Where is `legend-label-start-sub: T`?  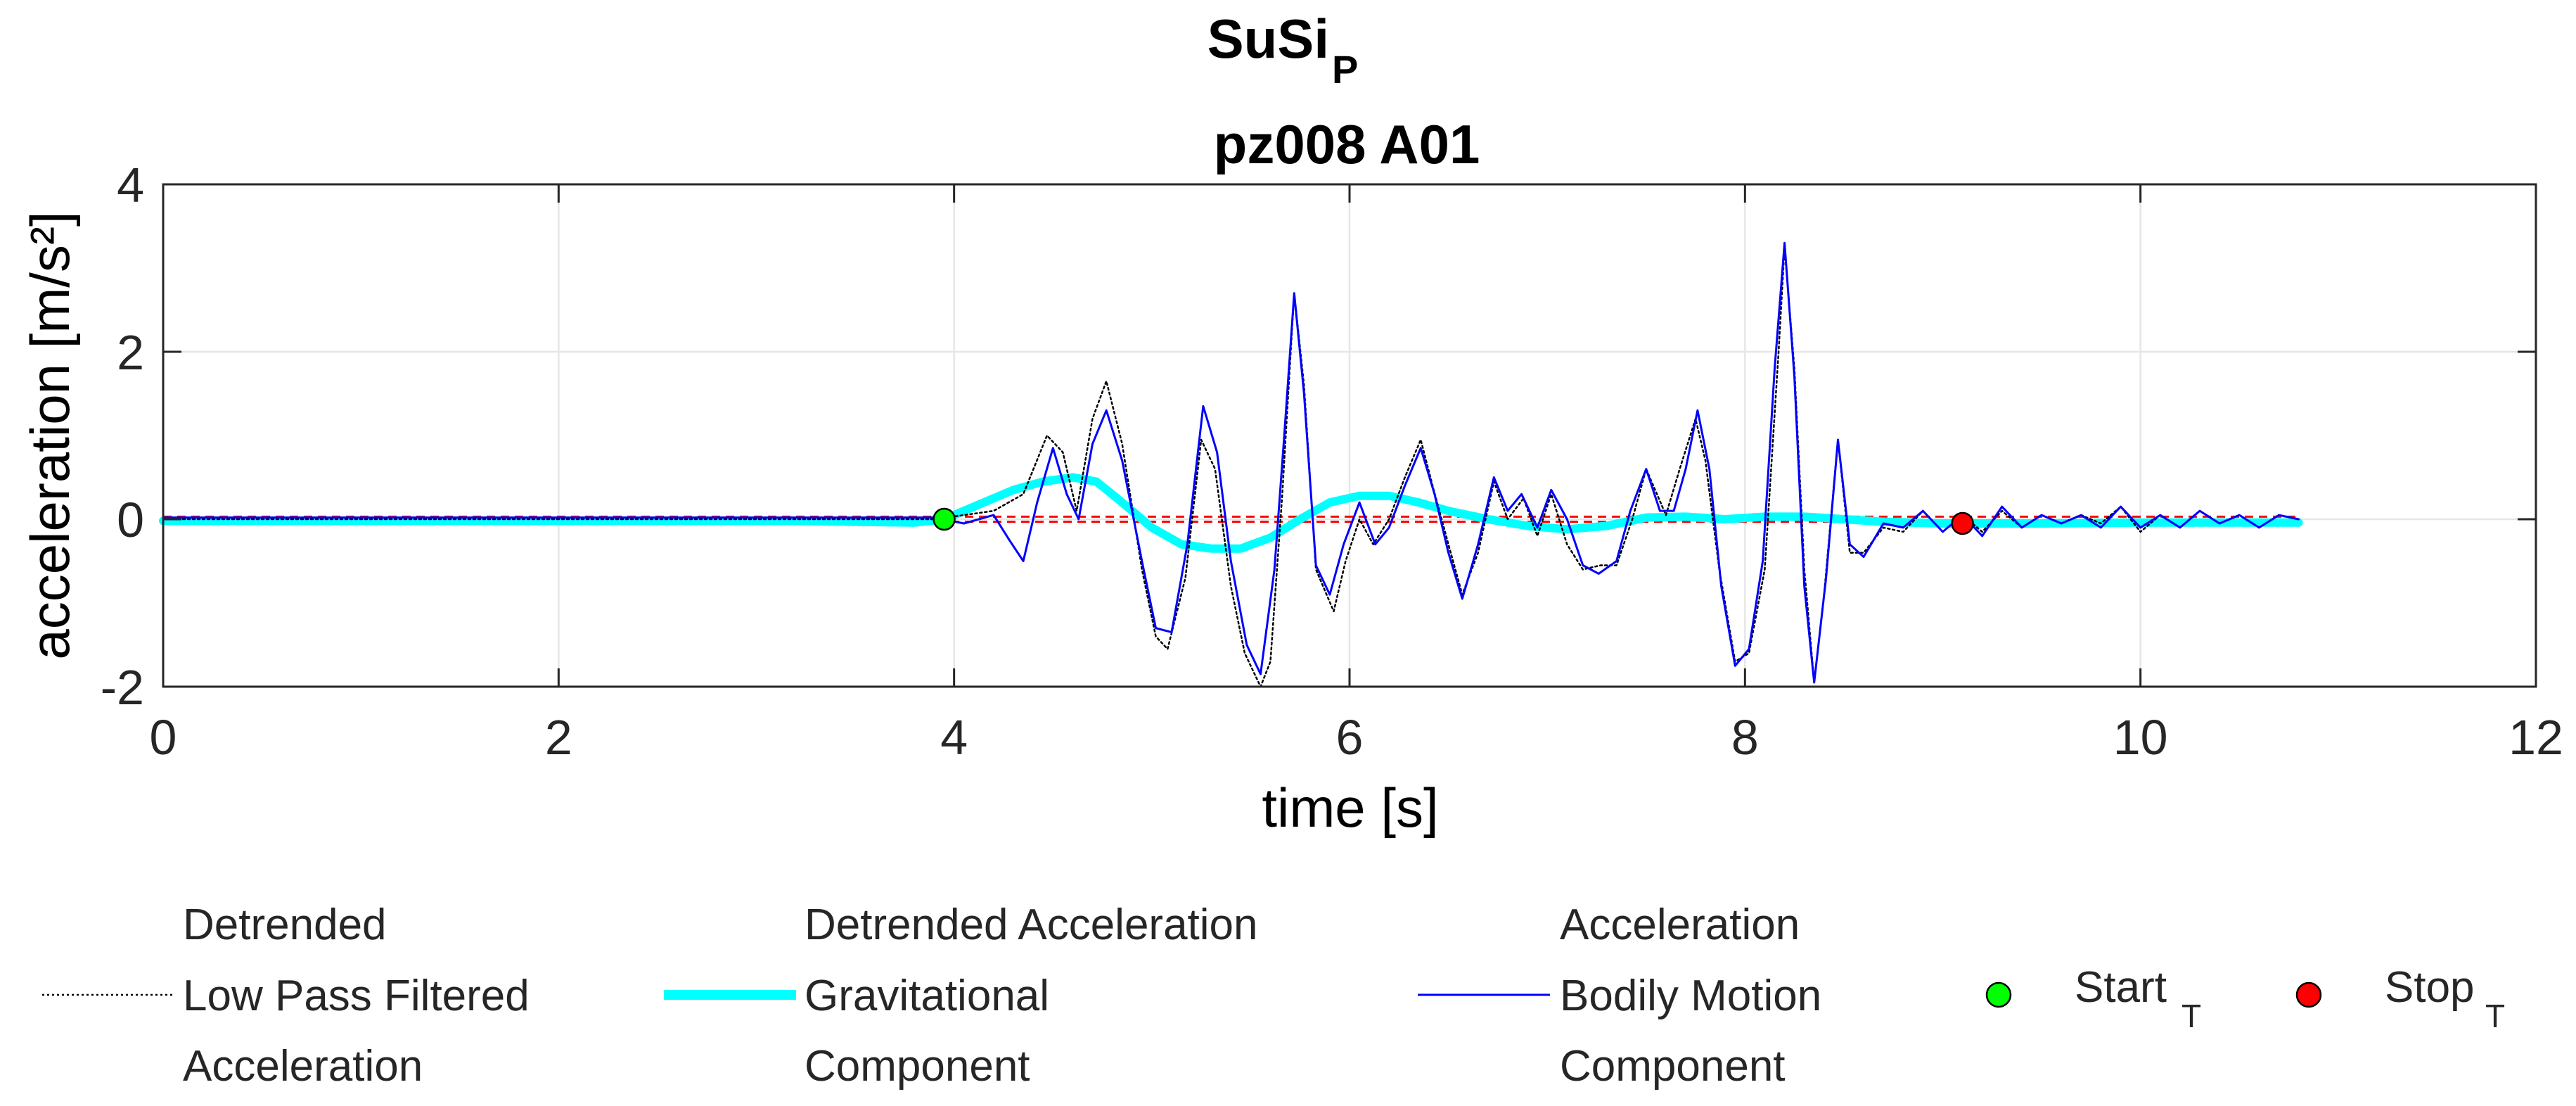
legend-label-start-sub: T is located at coordinates (2191, 1016).